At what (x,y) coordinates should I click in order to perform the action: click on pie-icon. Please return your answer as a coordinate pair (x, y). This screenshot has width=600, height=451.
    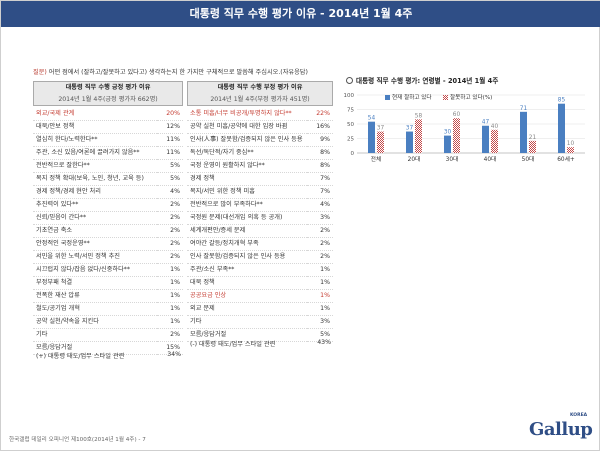
    Looking at the image, I should click on (349, 80).